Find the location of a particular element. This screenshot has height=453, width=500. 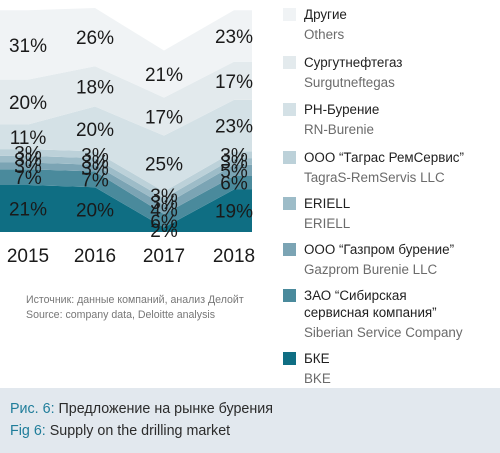

legend-label-en: Gazprom Burenie LLC is located at coordinates (371, 269).